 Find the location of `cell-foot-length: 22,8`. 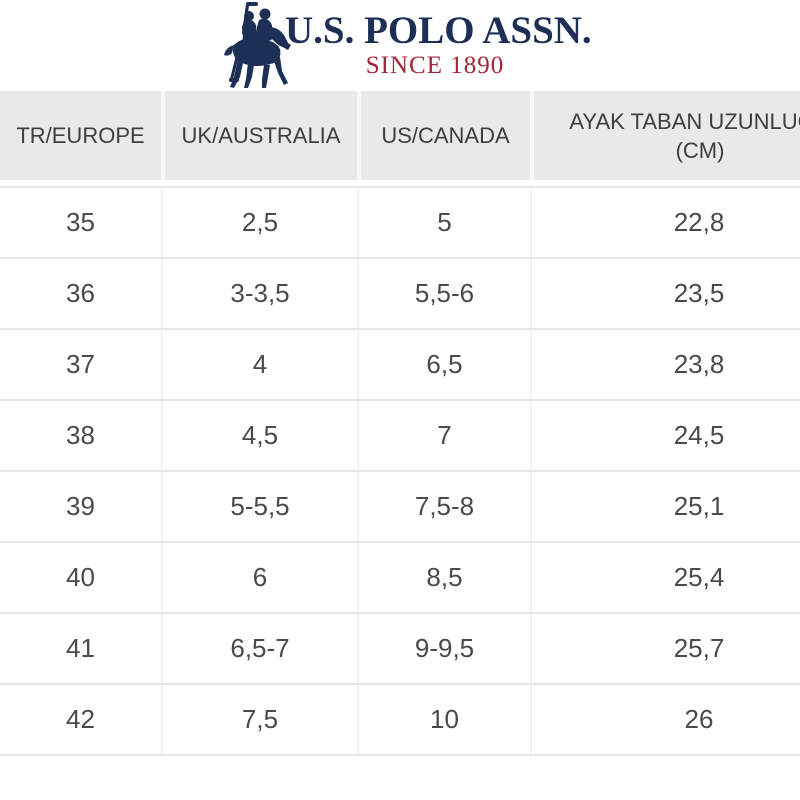

cell-foot-length: 22,8 is located at coordinates (665, 222).